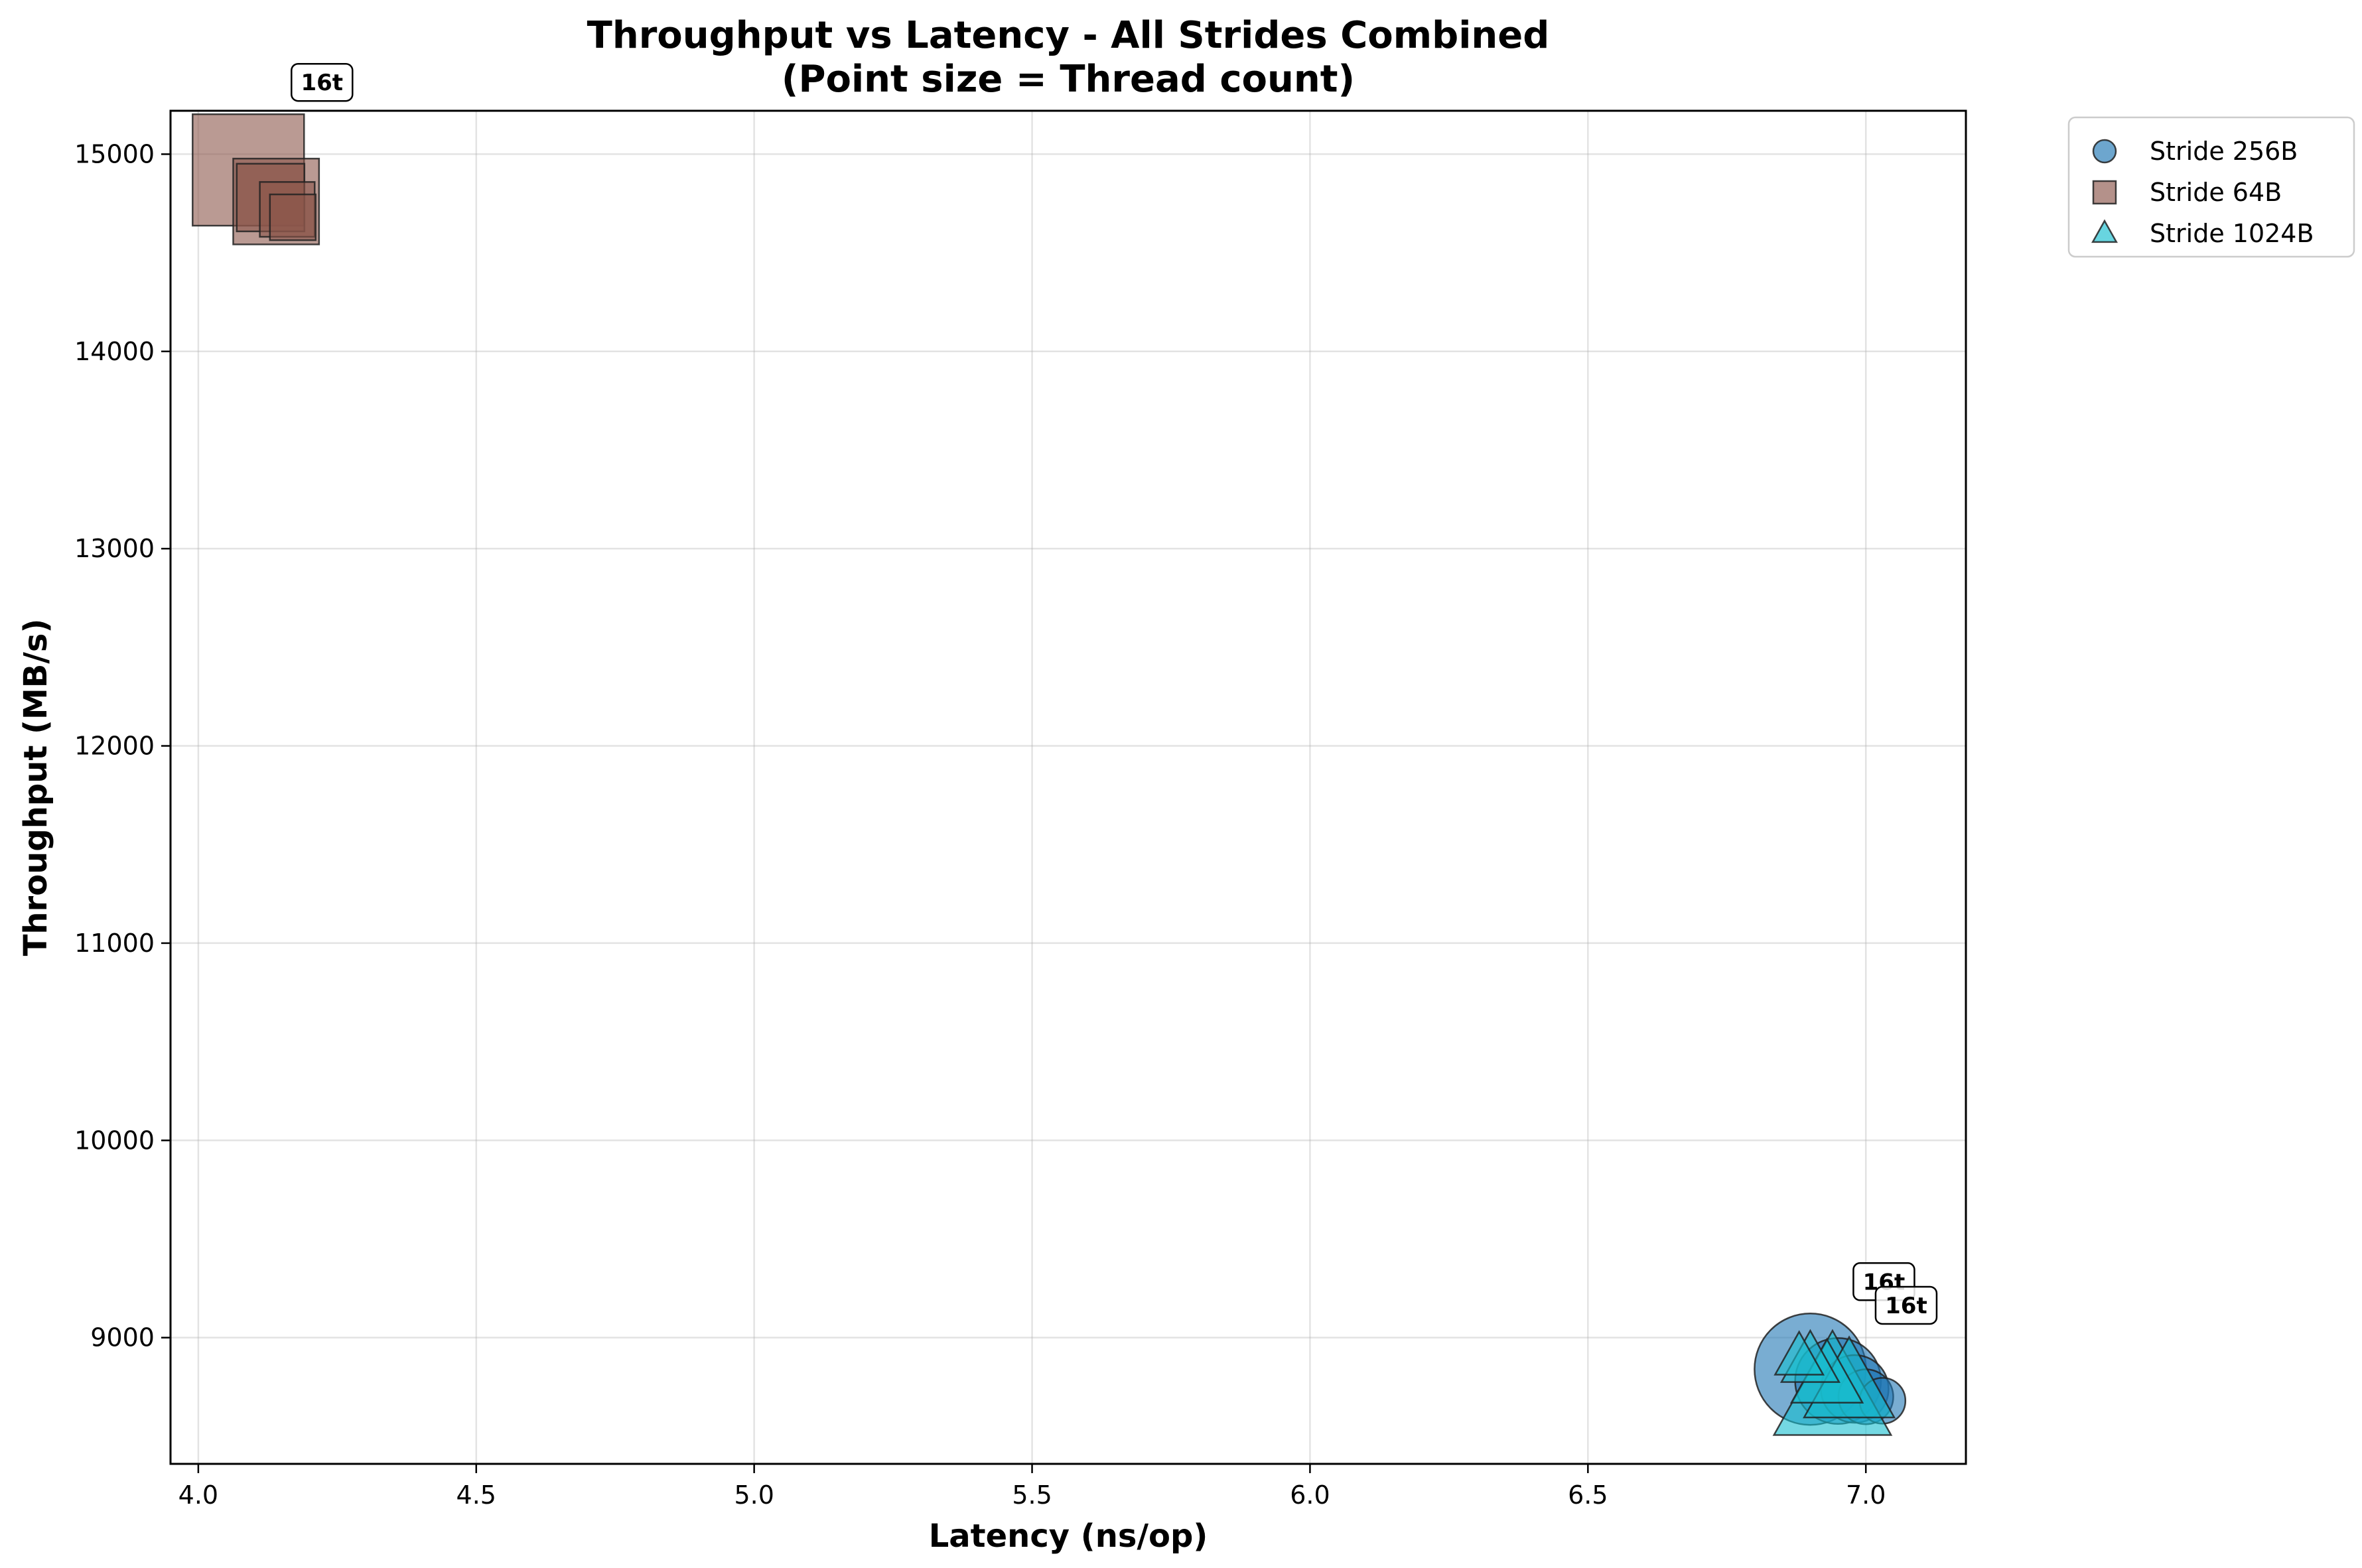 The image size is (2362, 1568). What do you see at coordinates (1866, 1495) in the screenshot?
I see `x-tick-label: 7.0` at bounding box center [1866, 1495].